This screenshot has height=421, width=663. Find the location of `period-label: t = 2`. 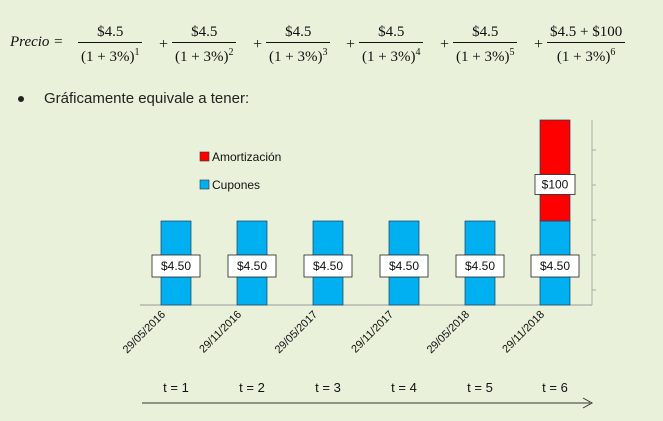

period-label: t = 2 is located at coordinates (252, 387).